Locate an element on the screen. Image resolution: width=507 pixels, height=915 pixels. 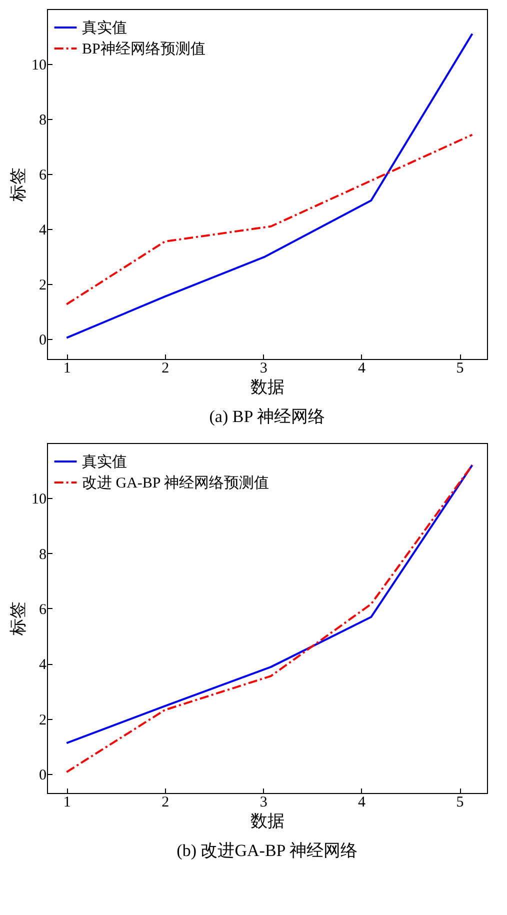
text: (a) BP 神经网络 is located at coordinates (267, 416).